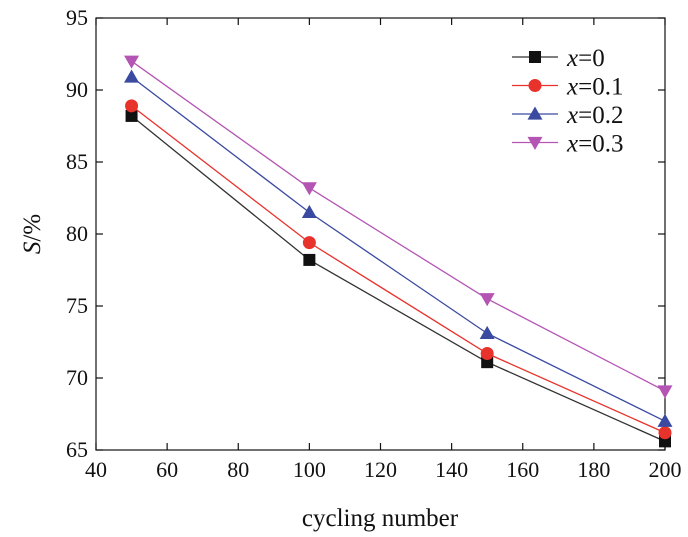  What do you see at coordinates (77, 233) in the screenshot?
I see `y-tick-label: 80` at bounding box center [77, 233].